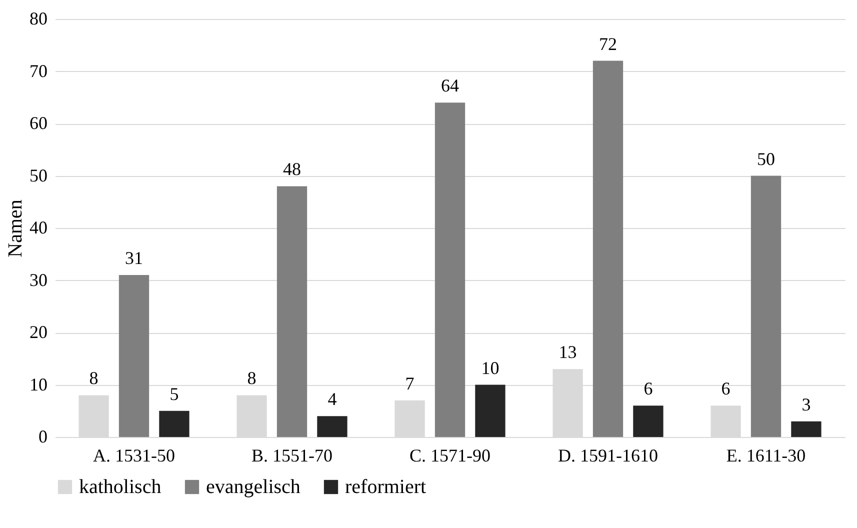  Describe the element at coordinates (567, 352) in the screenshot. I see `data-label: 13` at that location.